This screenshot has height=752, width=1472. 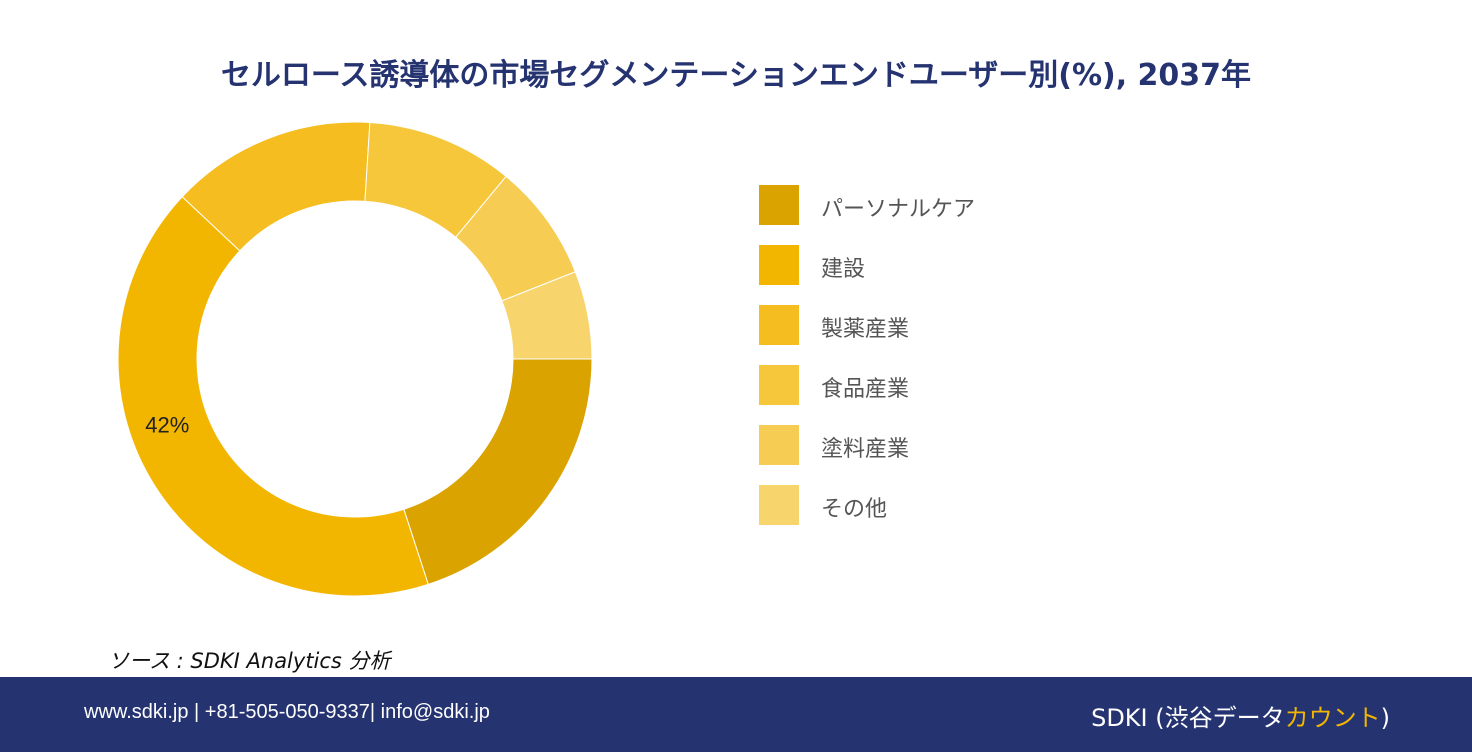 I want to click on legend-label: 製薬産業, so click(x=865, y=329).